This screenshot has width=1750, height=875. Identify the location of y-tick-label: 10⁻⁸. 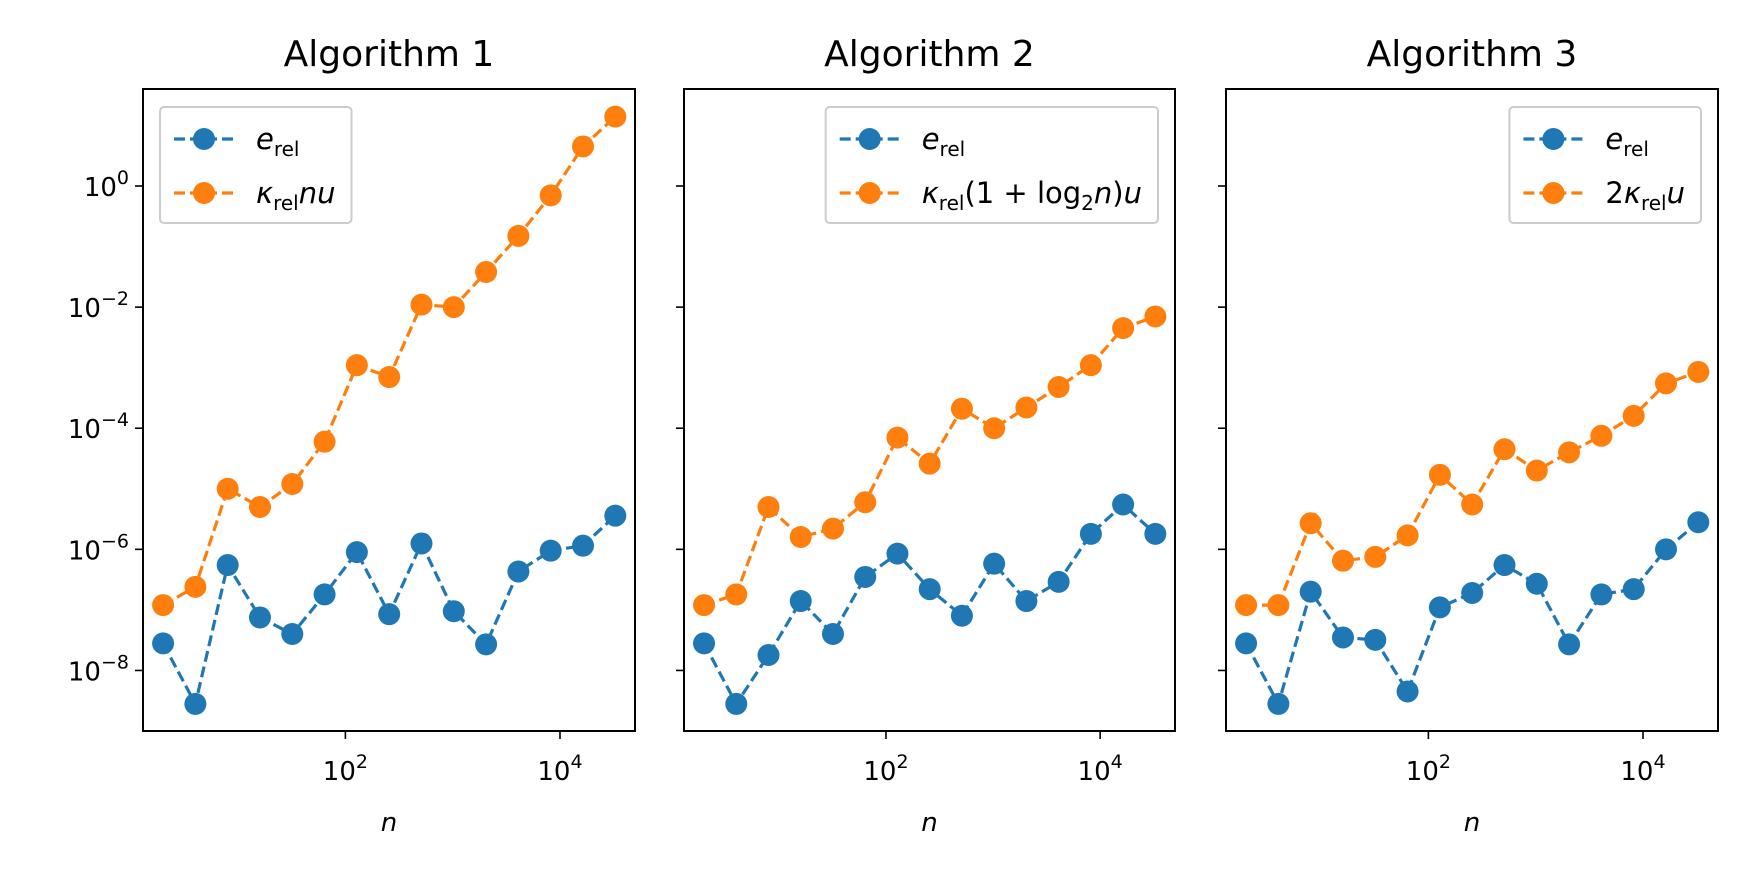
(98, 669).